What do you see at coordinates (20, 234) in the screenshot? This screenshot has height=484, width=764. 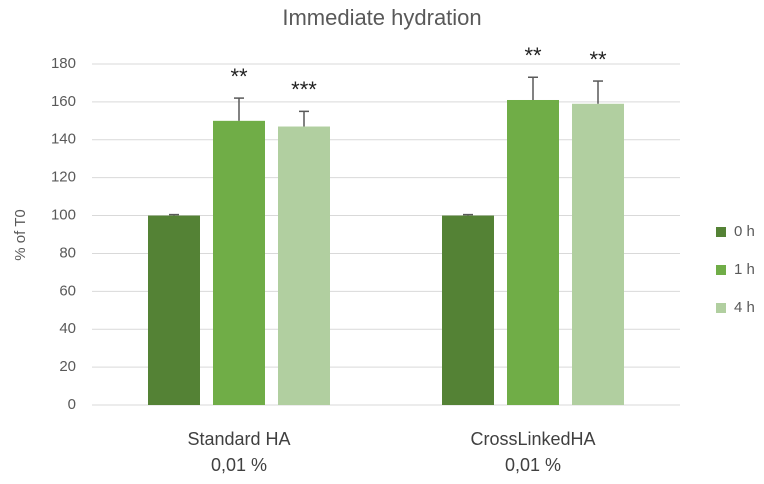 I see `y-axis-label: % of T0` at bounding box center [20, 234].